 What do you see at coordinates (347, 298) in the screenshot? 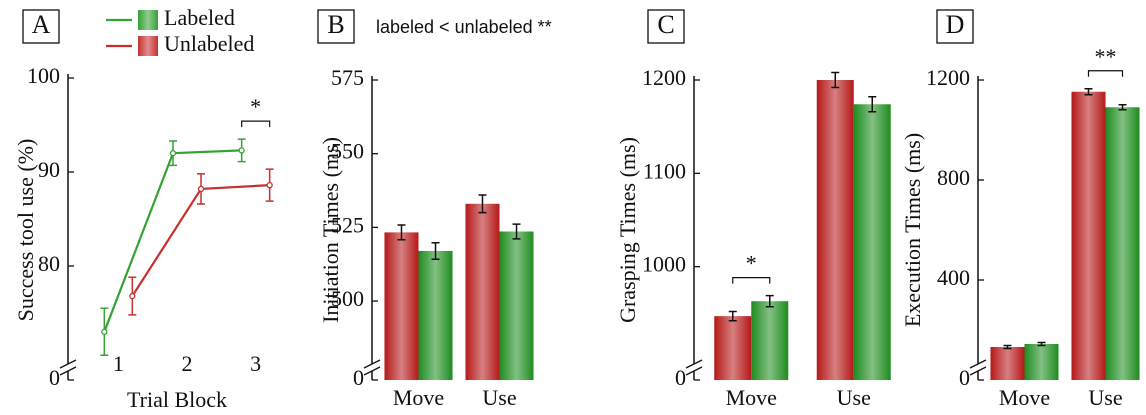
I see `y-tick-label: 500` at bounding box center [347, 298].